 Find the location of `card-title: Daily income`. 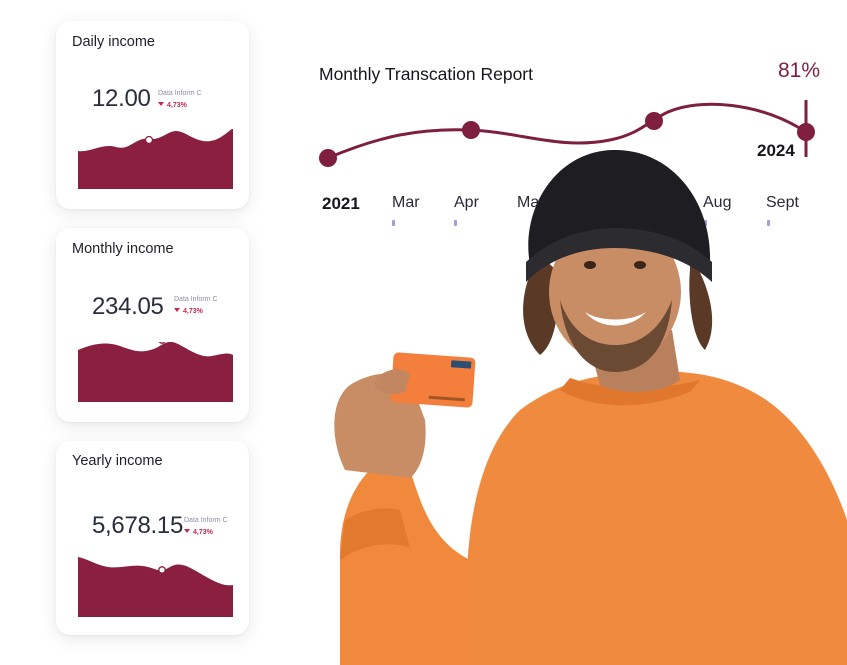

card-title: Daily income is located at coordinates (113, 42).